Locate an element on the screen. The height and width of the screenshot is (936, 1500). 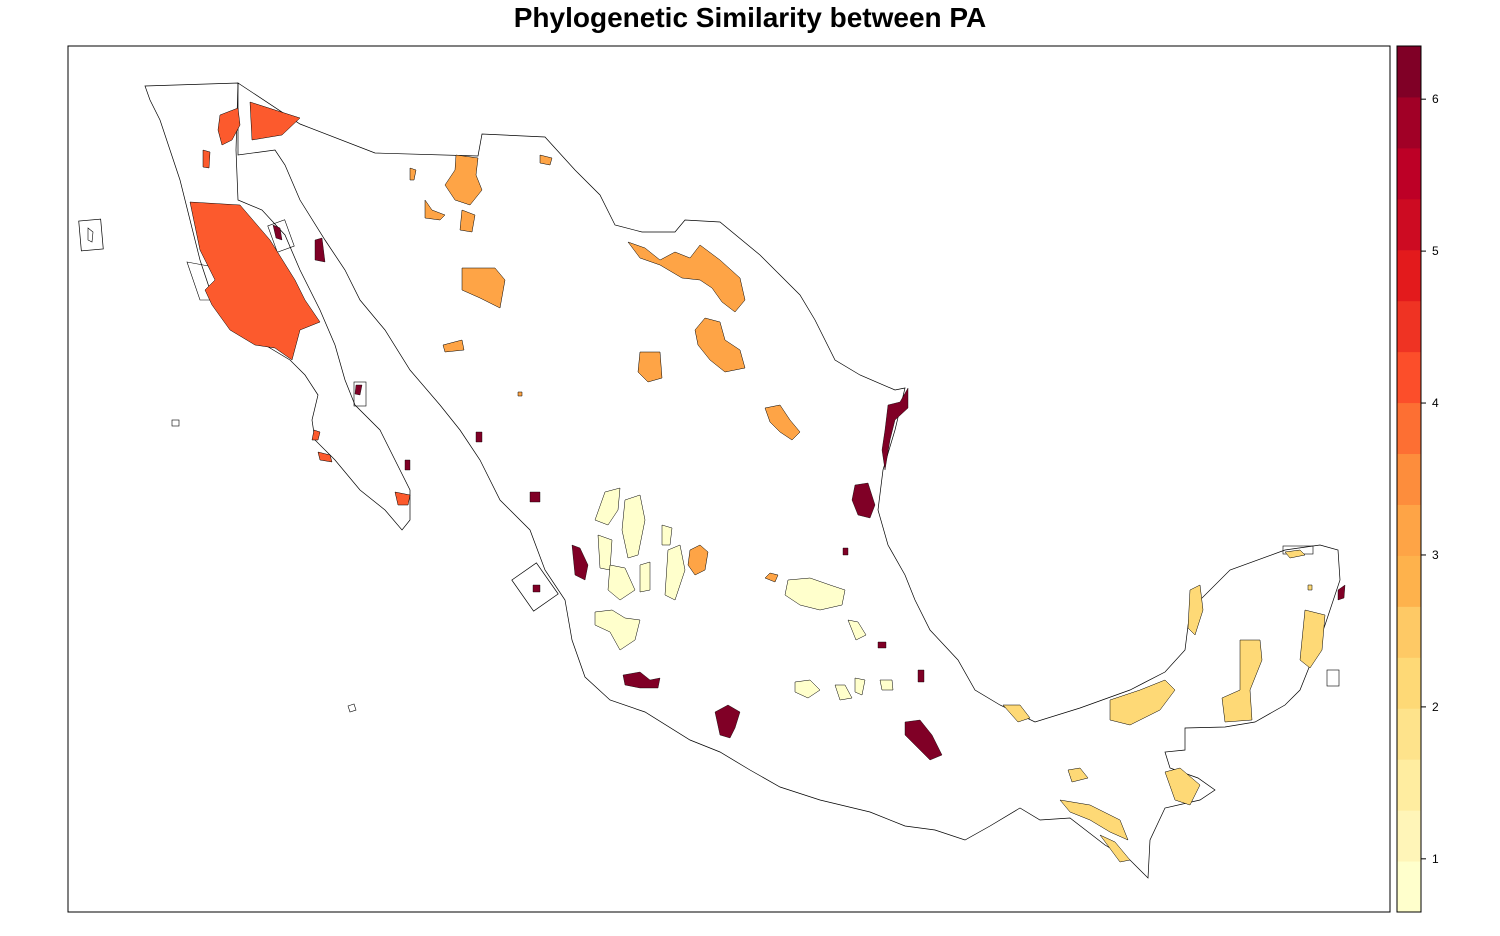
pa-nayarit-coast is located at coordinates (580, 562).